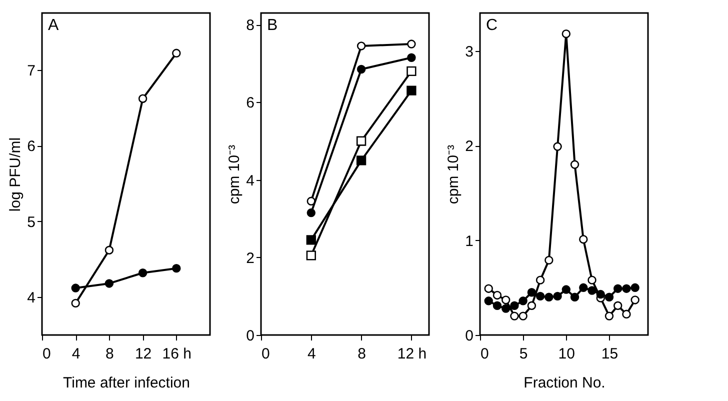 The width and height of the screenshot is (728, 401). Describe the element at coordinates (469, 241) in the screenshot. I see `y-tick-label: 1` at that location.